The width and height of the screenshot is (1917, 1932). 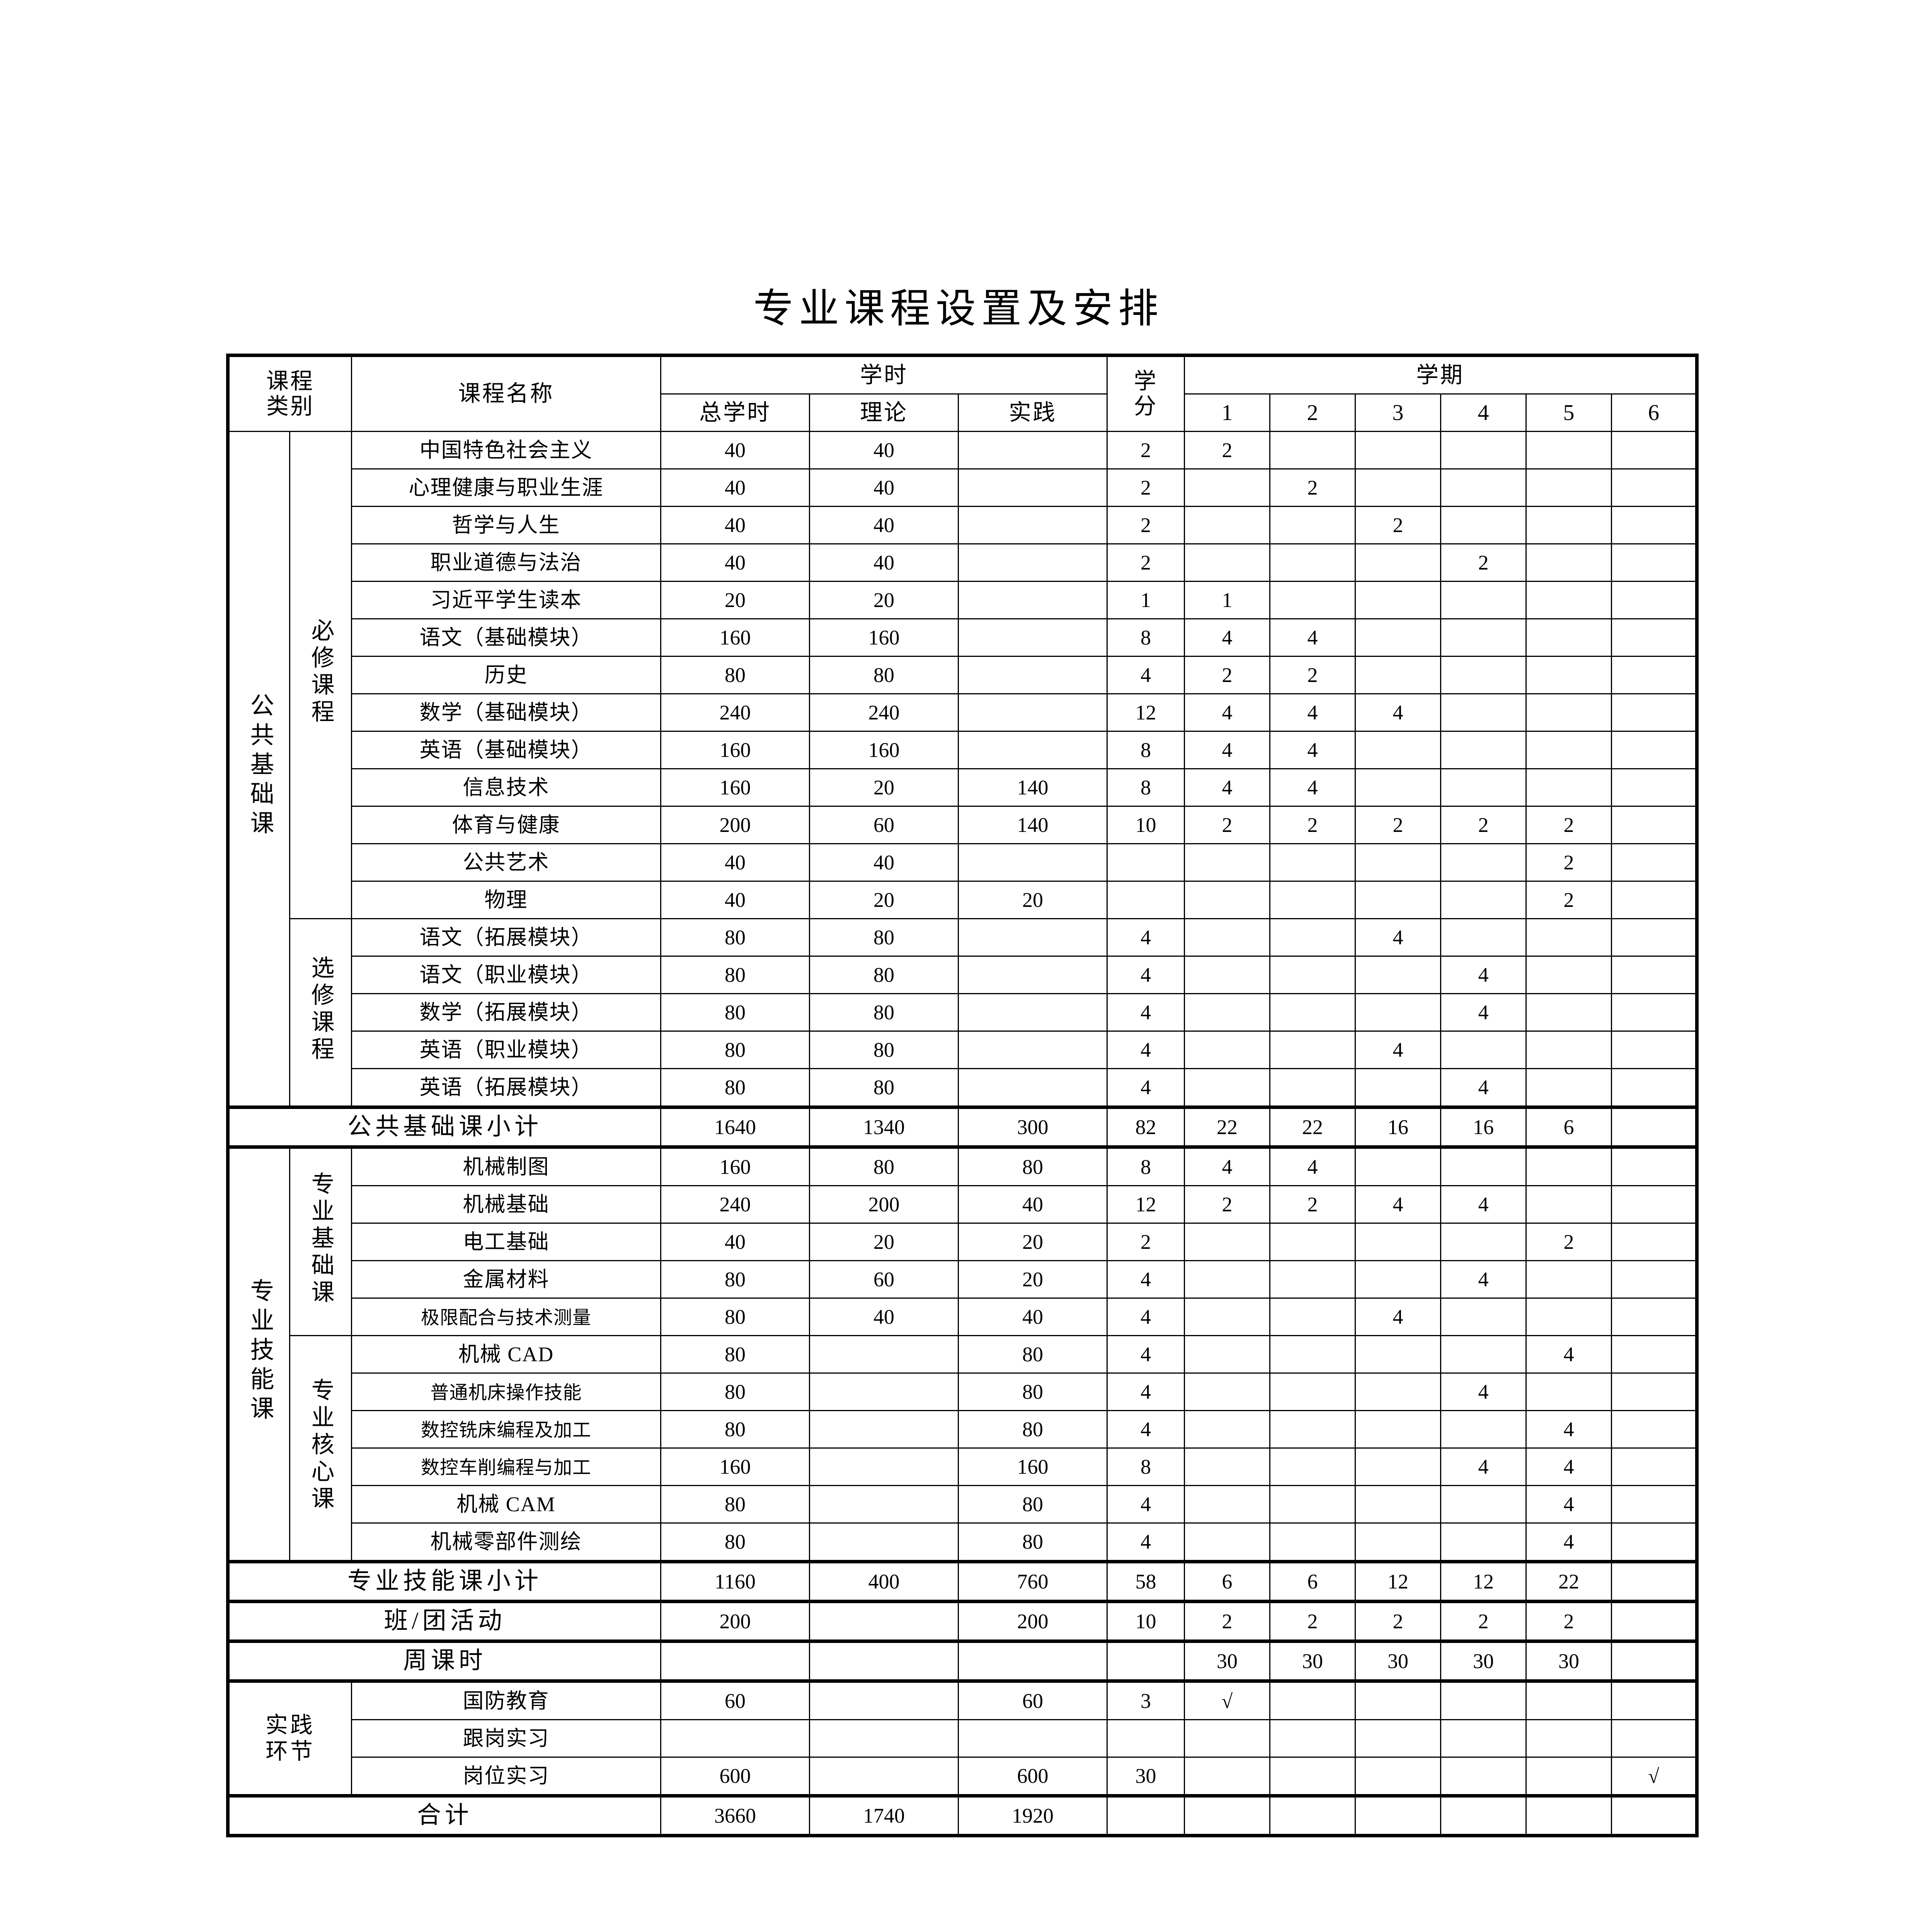 What do you see at coordinates (1146, 1739) in the screenshot?
I see `credits-cell` at bounding box center [1146, 1739].